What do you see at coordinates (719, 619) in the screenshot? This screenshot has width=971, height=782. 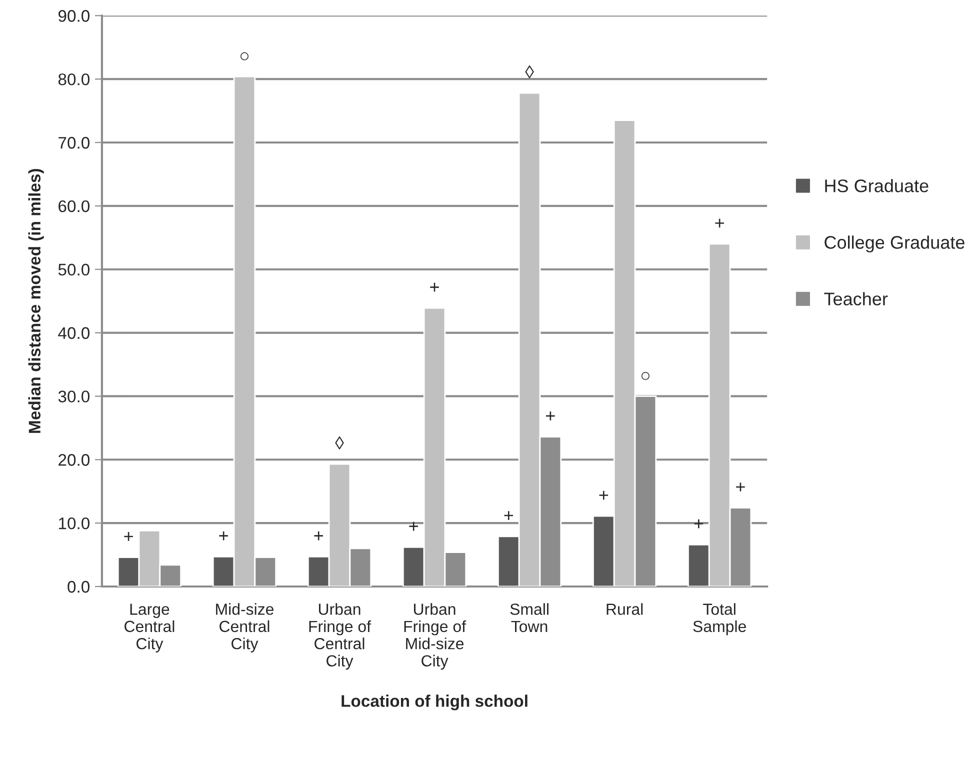 I see `x-tick-label: Total Sample` at bounding box center [719, 619].